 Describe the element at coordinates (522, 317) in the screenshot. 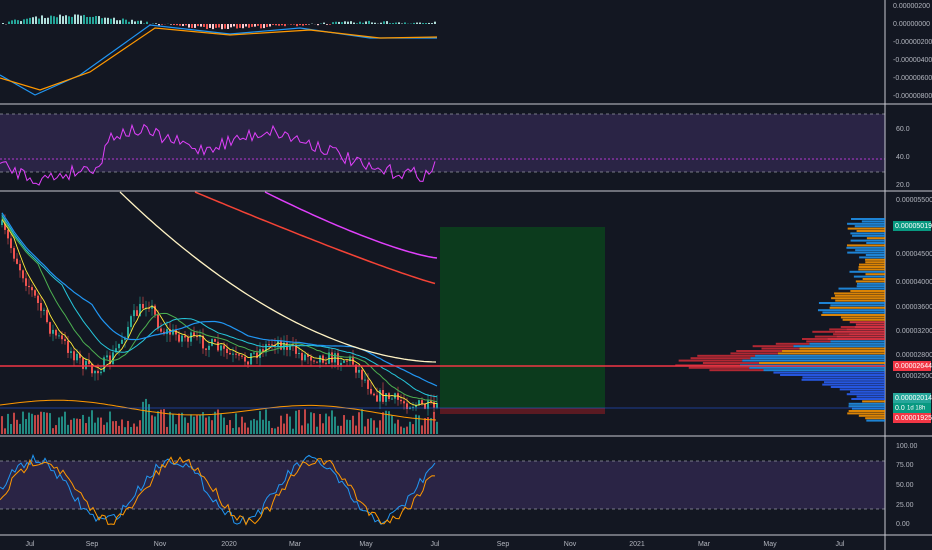

I see `target-zone` at that location.